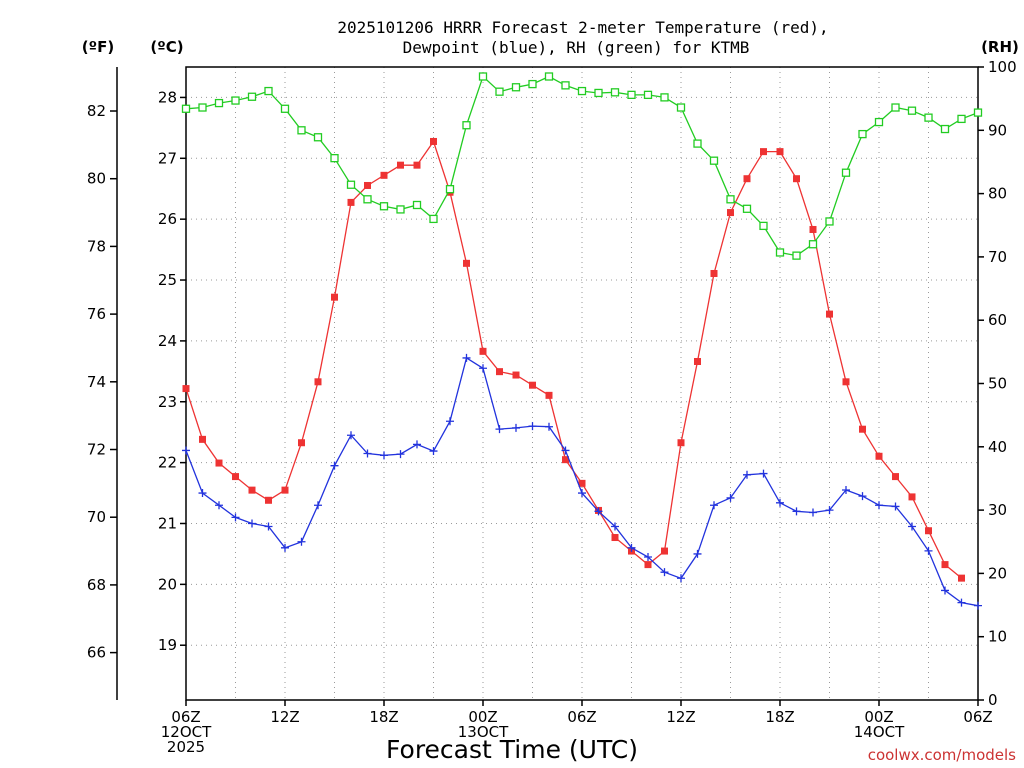 Image resolution: width=1024 pixels, height=768 pixels. I want to click on rh-tick-label: 100, so click(1002, 67).